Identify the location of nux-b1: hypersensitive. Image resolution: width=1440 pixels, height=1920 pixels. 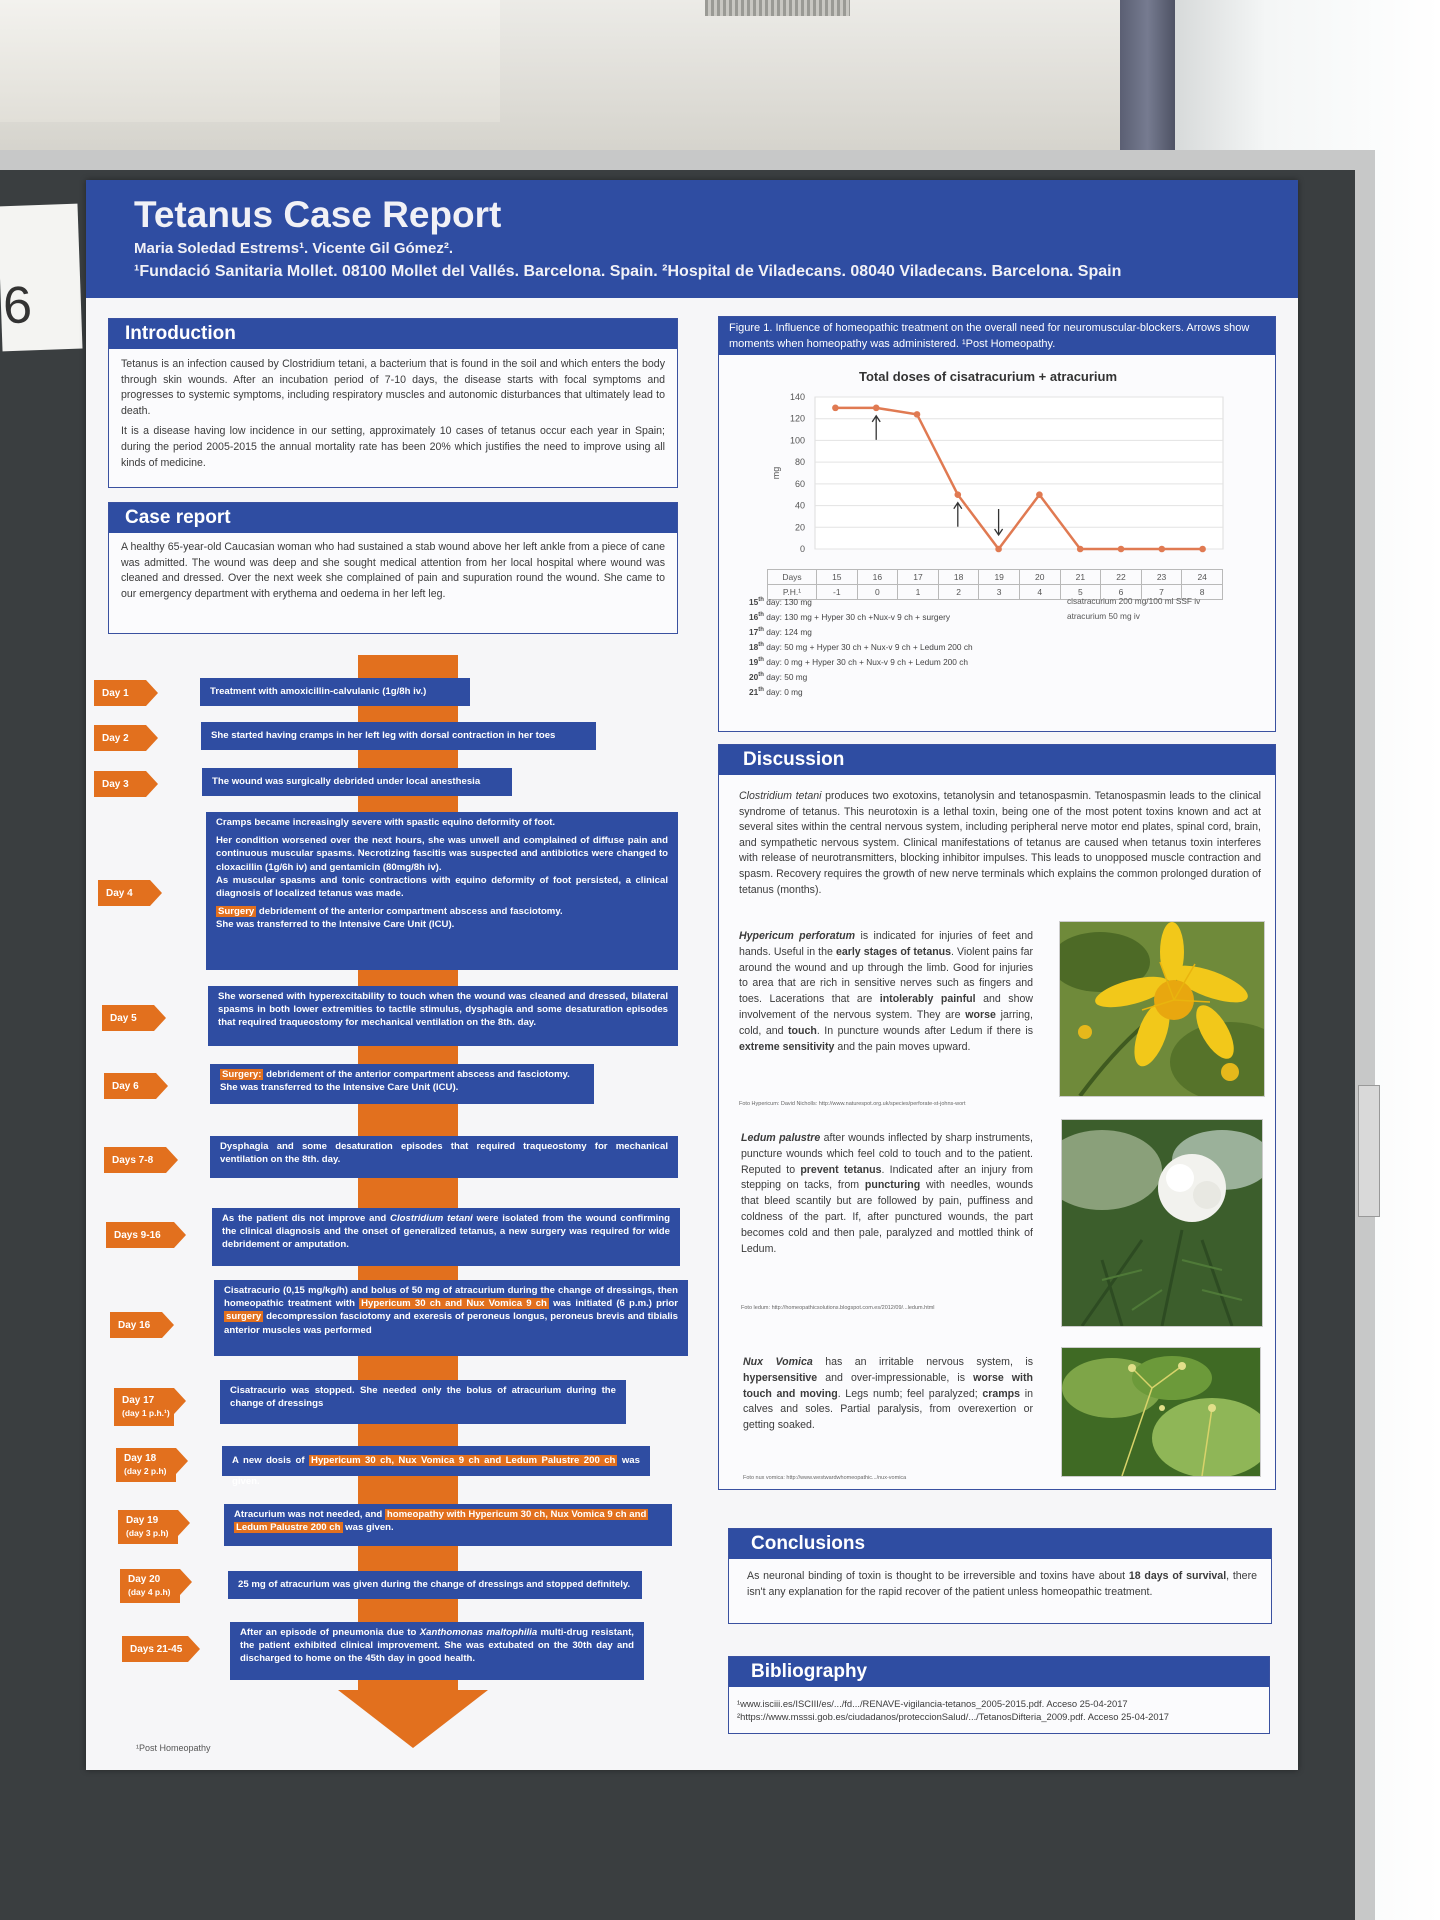
(780, 1377).